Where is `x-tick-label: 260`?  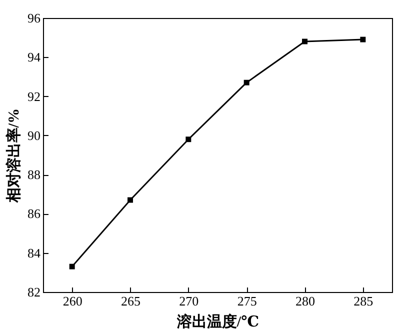 x-tick-label: 260 is located at coordinates (72, 301).